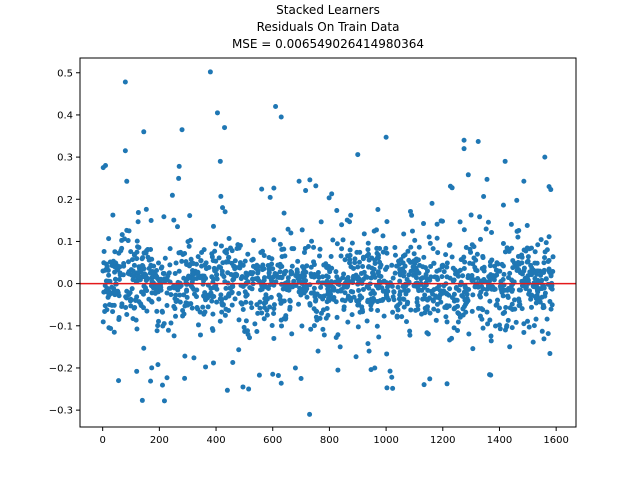 Image resolution: width=640 pixels, height=480 pixels. Describe the element at coordinates (272, 440) in the screenshot. I see `x-tick-label: 600` at that location.